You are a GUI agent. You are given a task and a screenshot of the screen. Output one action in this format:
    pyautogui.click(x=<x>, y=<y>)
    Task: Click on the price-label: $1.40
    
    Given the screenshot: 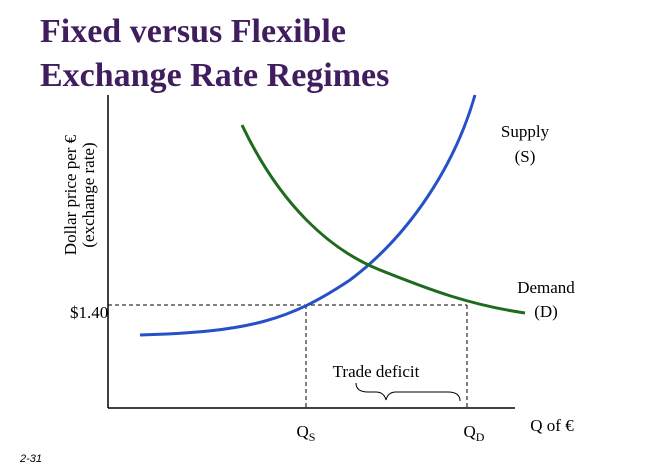 What is the action you would take?
    pyautogui.click(x=89, y=312)
    